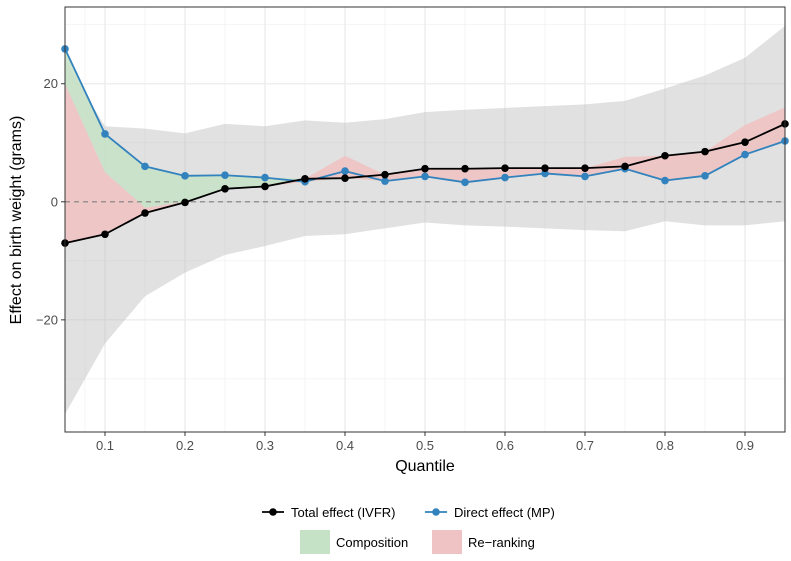 This screenshot has height=561, width=791. I want to click on x-tick-label: 0.2, so click(185, 445).